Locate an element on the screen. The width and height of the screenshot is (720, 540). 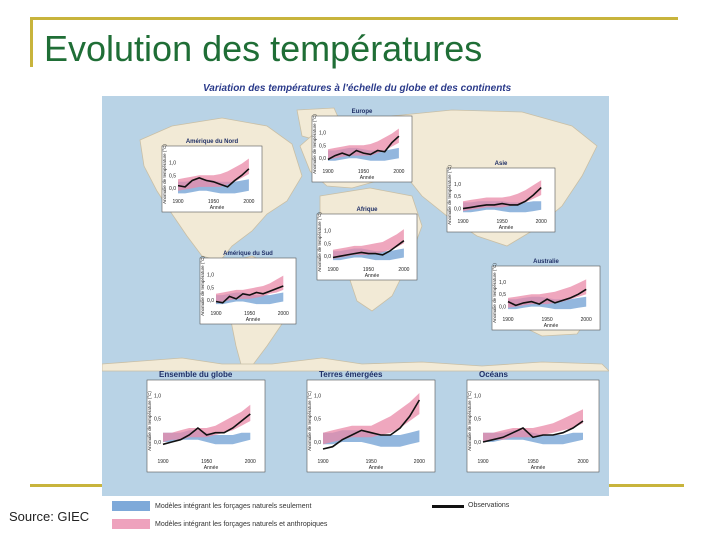
panel-frame is located at coordinates (206, 426).